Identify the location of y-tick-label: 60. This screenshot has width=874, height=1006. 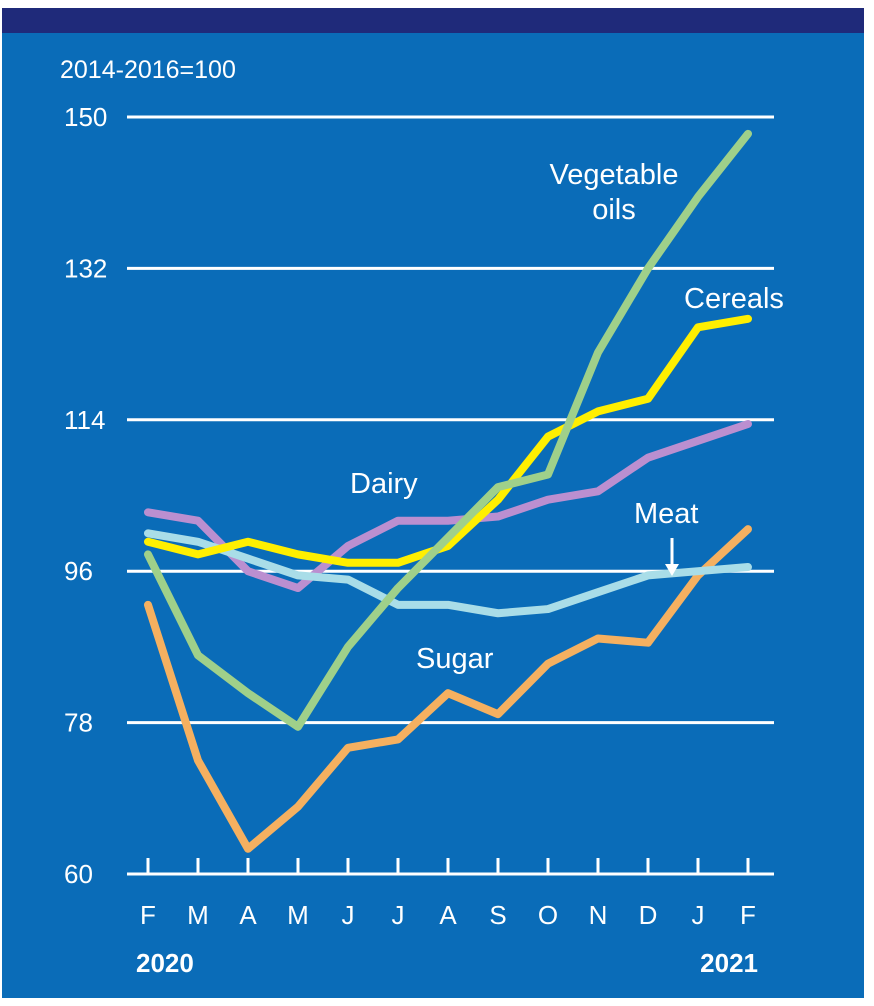
(78, 874).